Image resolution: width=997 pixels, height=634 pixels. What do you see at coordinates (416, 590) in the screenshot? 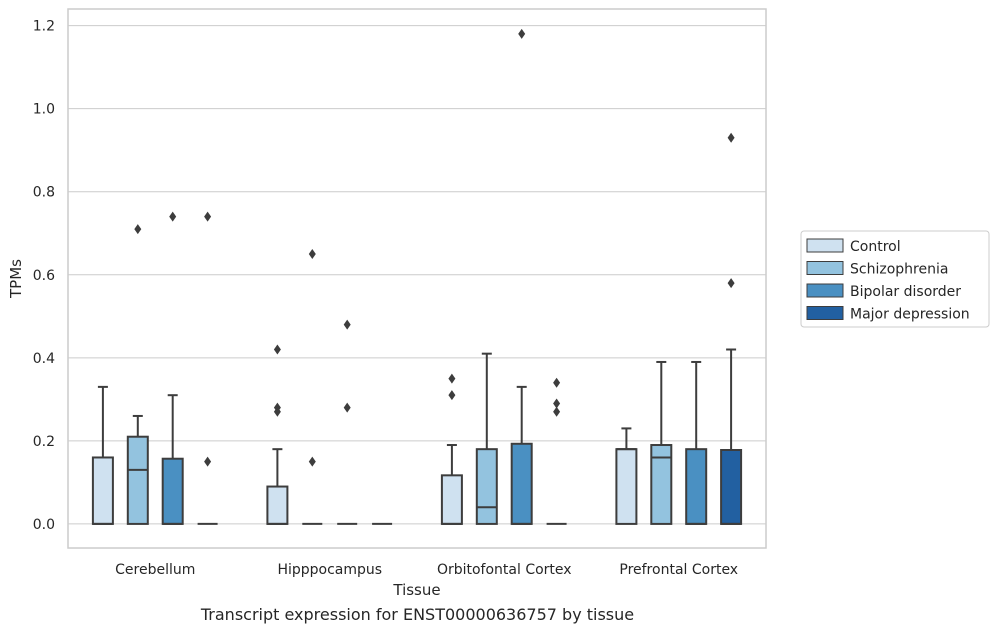
I see `x-axis-label: Tissue` at bounding box center [416, 590].